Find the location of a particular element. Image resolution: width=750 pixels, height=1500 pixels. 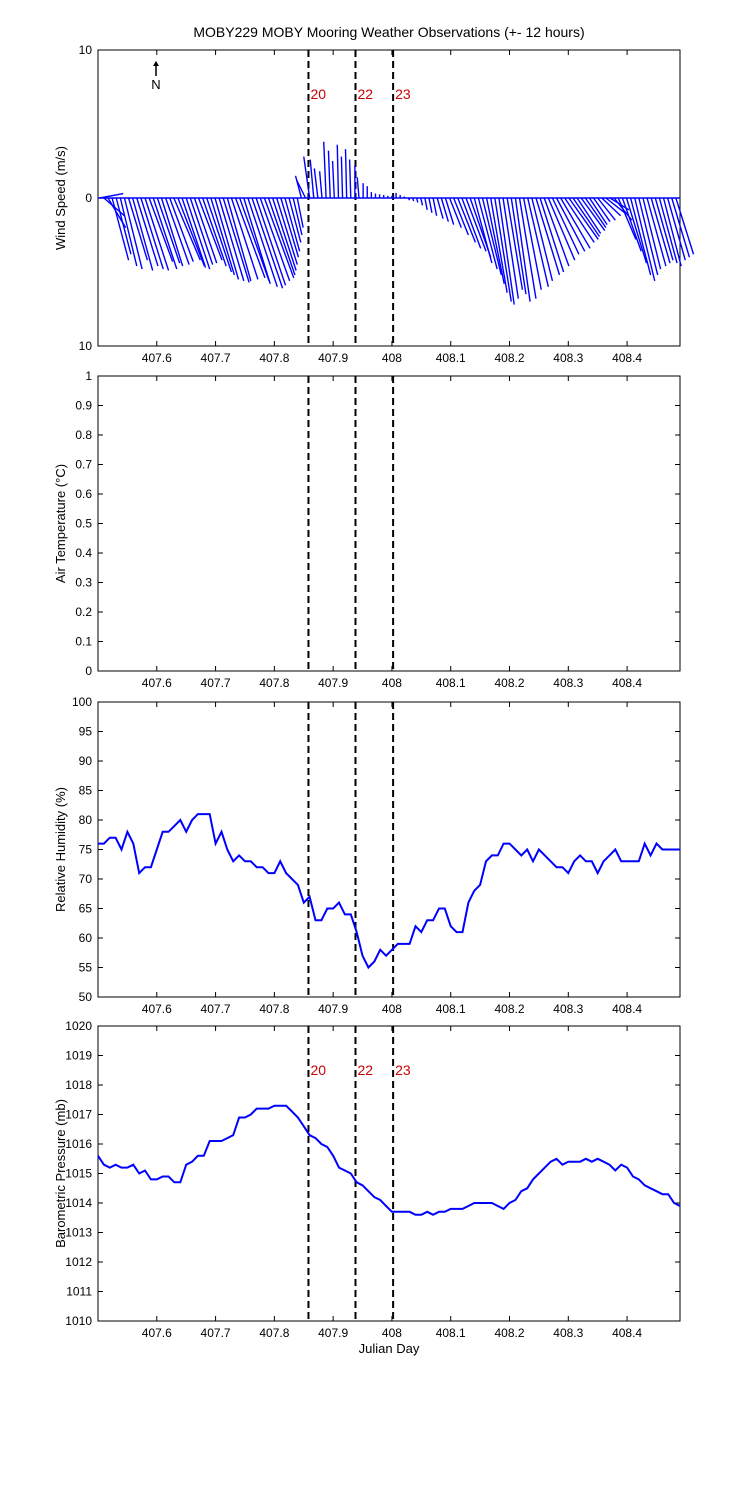

y-tick-label: 1019 is located at coordinates (78, 1056).